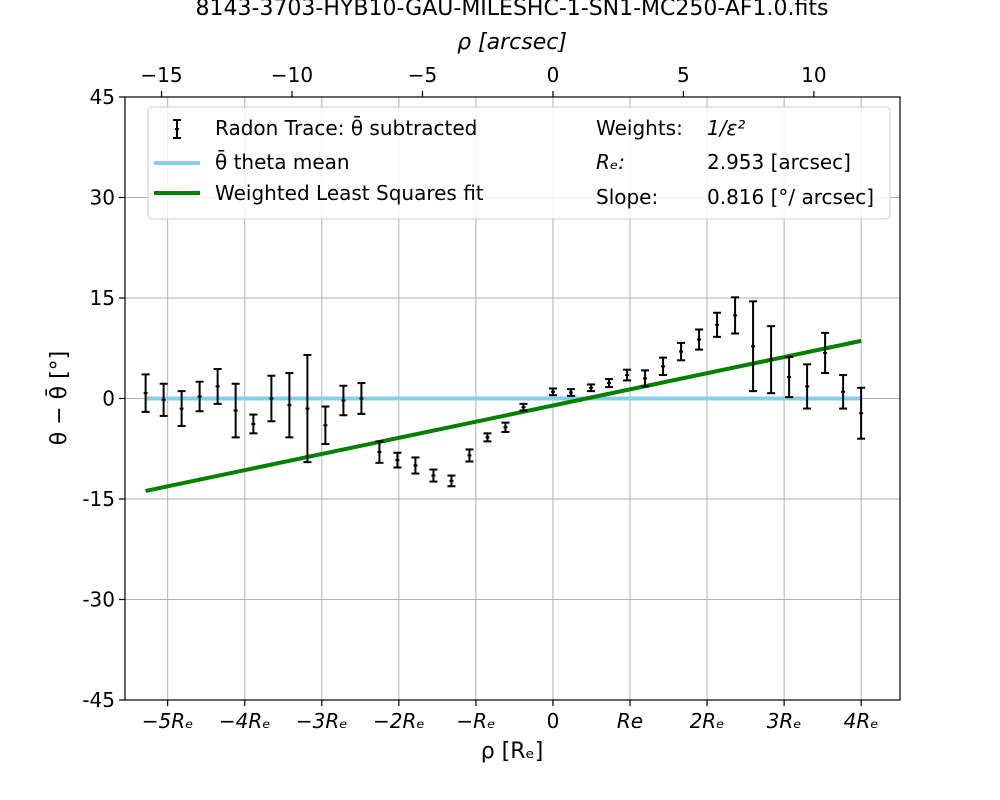 The height and width of the screenshot is (800, 1000). What do you see at coordinates (630, 721) in the screenshot?
I see `bottom-tick-label: Re` at bounding box center [630, 721].